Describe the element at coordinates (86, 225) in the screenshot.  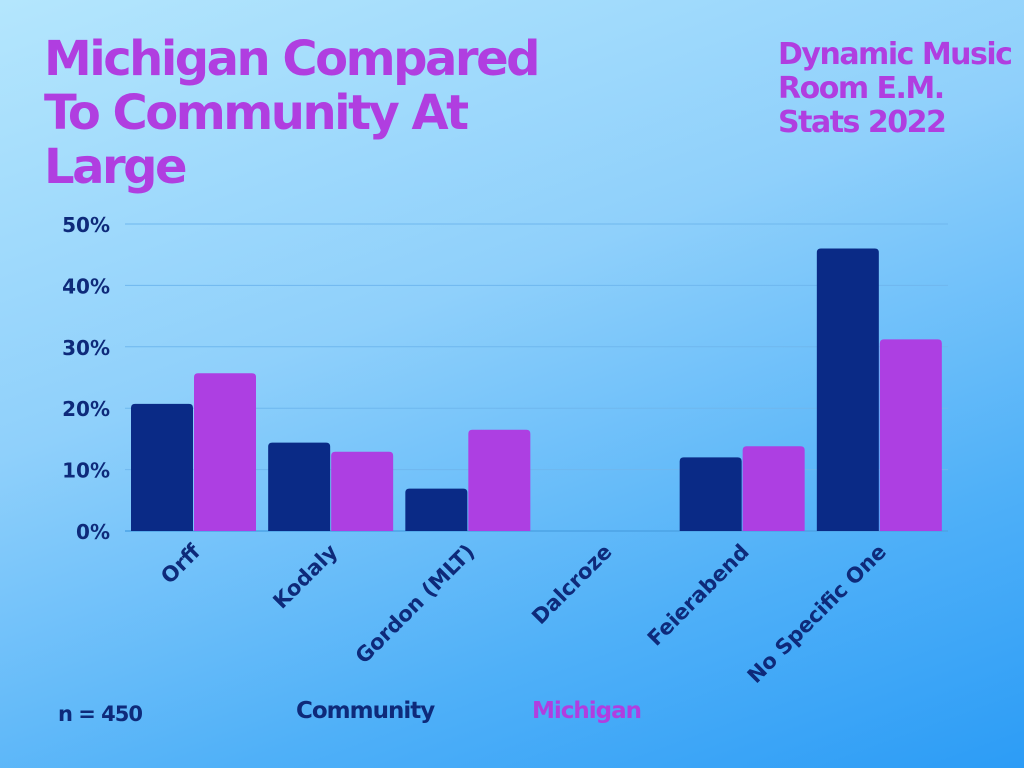
I see `y-tick-label: 50%` at that location.